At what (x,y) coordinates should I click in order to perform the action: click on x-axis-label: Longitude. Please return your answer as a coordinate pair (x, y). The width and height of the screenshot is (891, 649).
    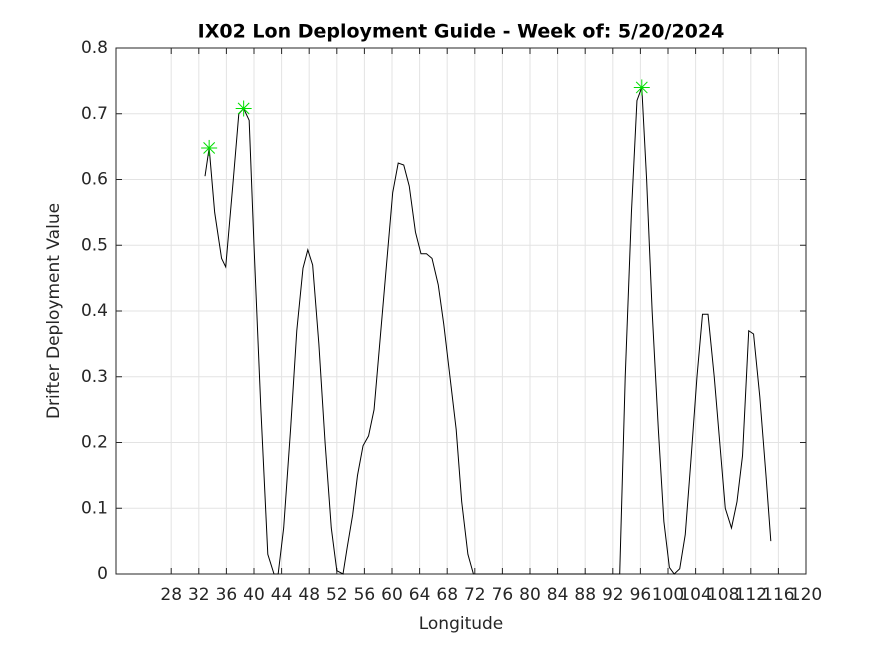
    Looking at the image, I should click on (461, 624).